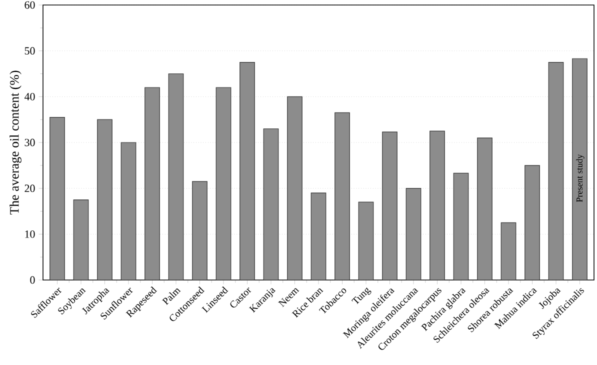 This screenshot has height=365, width=597. What do you see at coordinates (29, 142) in the screenshot?
I see `y-tick-label: 30` at bounding box center [29, 142].